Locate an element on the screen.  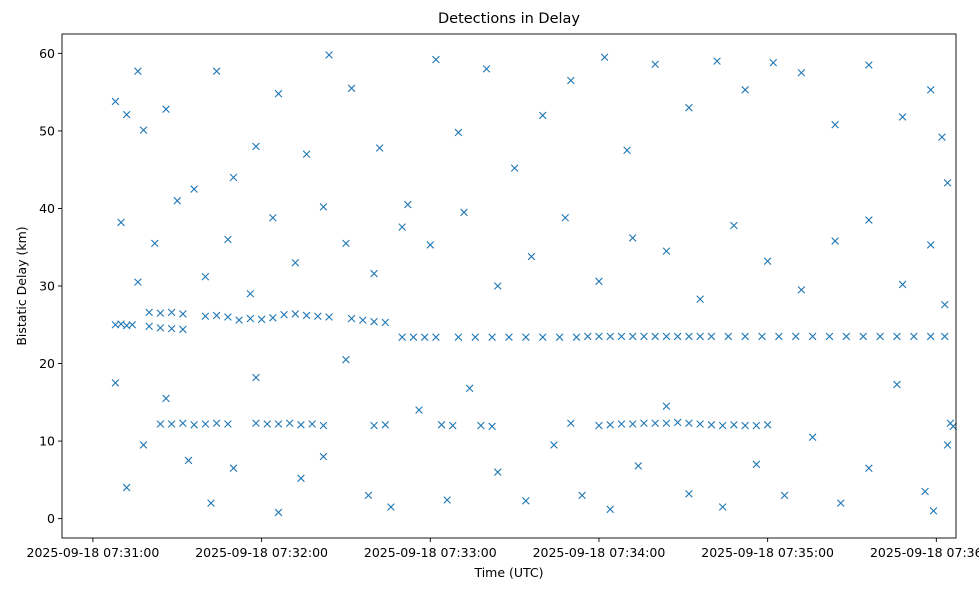
y-tick-label-6: 60 is located at coordinates (47, 53).